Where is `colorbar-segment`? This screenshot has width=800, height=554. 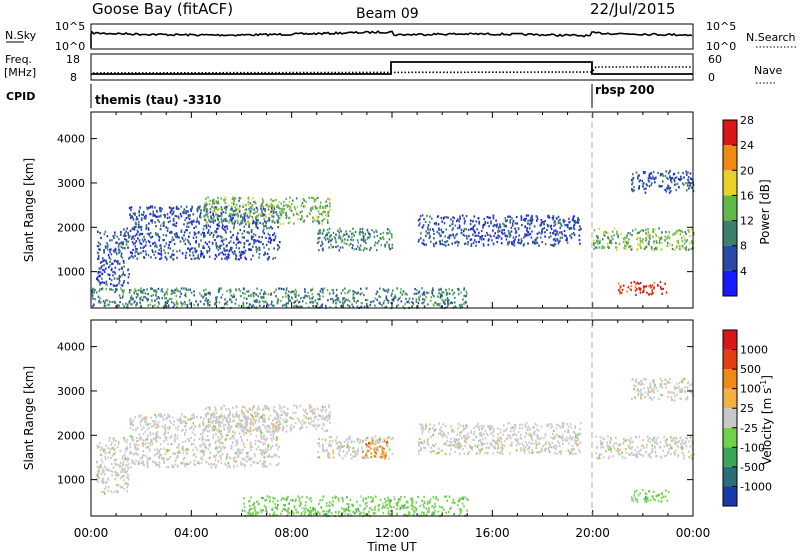
colorbar-segment is located at coordinates (730, 233).